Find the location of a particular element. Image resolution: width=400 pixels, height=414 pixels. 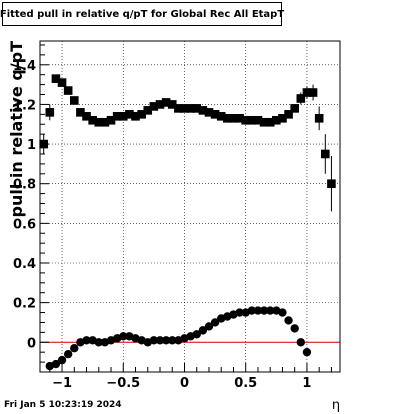

x-axis-label: η is located at coordinates (336, 405).